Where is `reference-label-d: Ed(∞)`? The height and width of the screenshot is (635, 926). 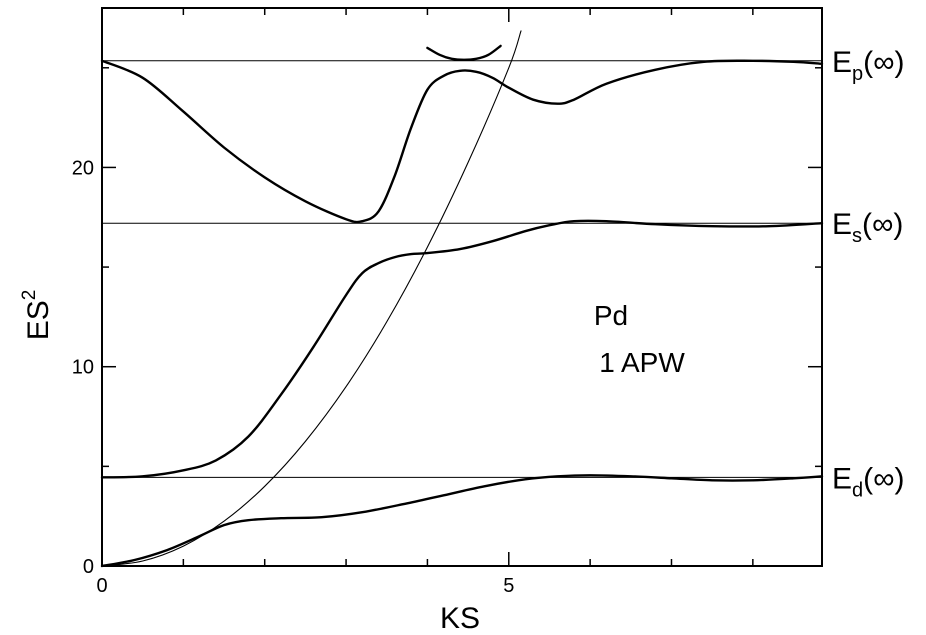
reference-label-d: Ed(∞) is located at coordinates (868, 481).